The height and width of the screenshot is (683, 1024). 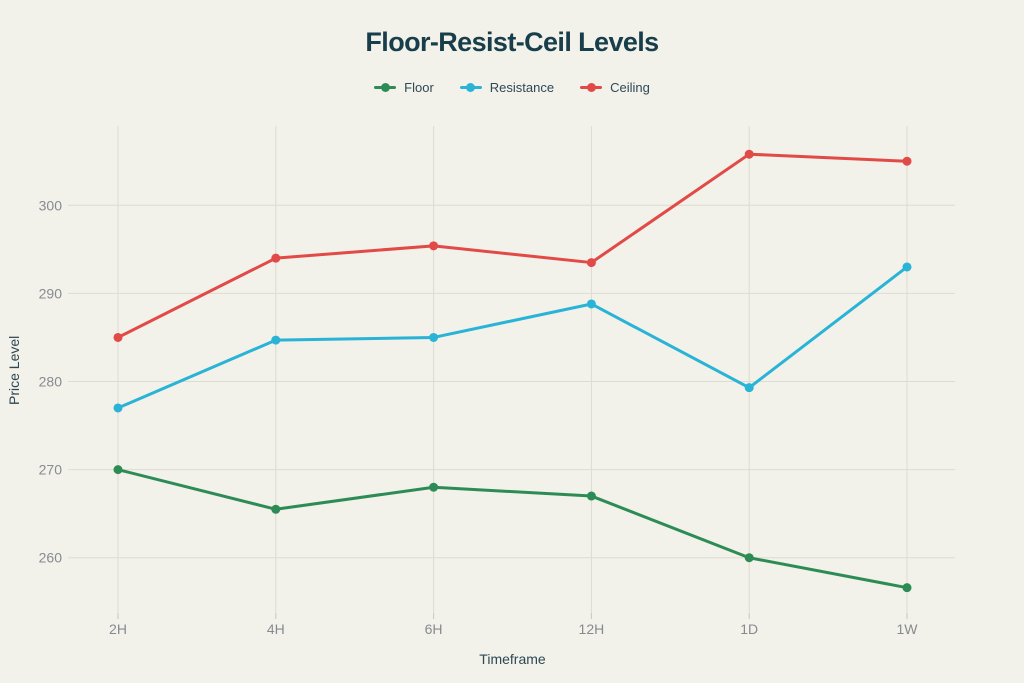 What do you see at coordinates (51, 382) in the screenshot?
I see `y-tick-label: 280` at bounding box center [51, 382].